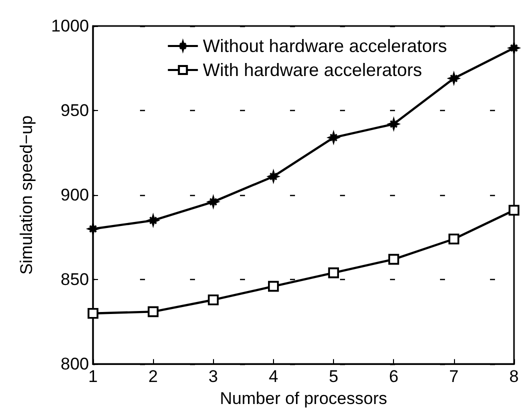 Image resolution: width=530 pixels, height=420 pixels. Describe the element at coordinates (273, 376) in the screenshot. I see `x-tick-label: 4` at that location.